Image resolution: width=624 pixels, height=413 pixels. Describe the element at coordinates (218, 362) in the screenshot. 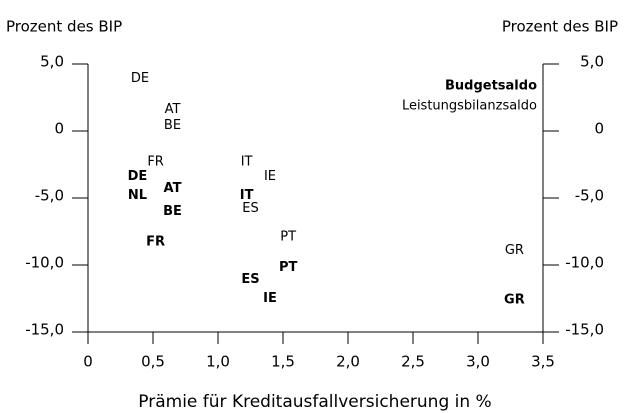

I see `x-tick-label: 1,0` at that location.